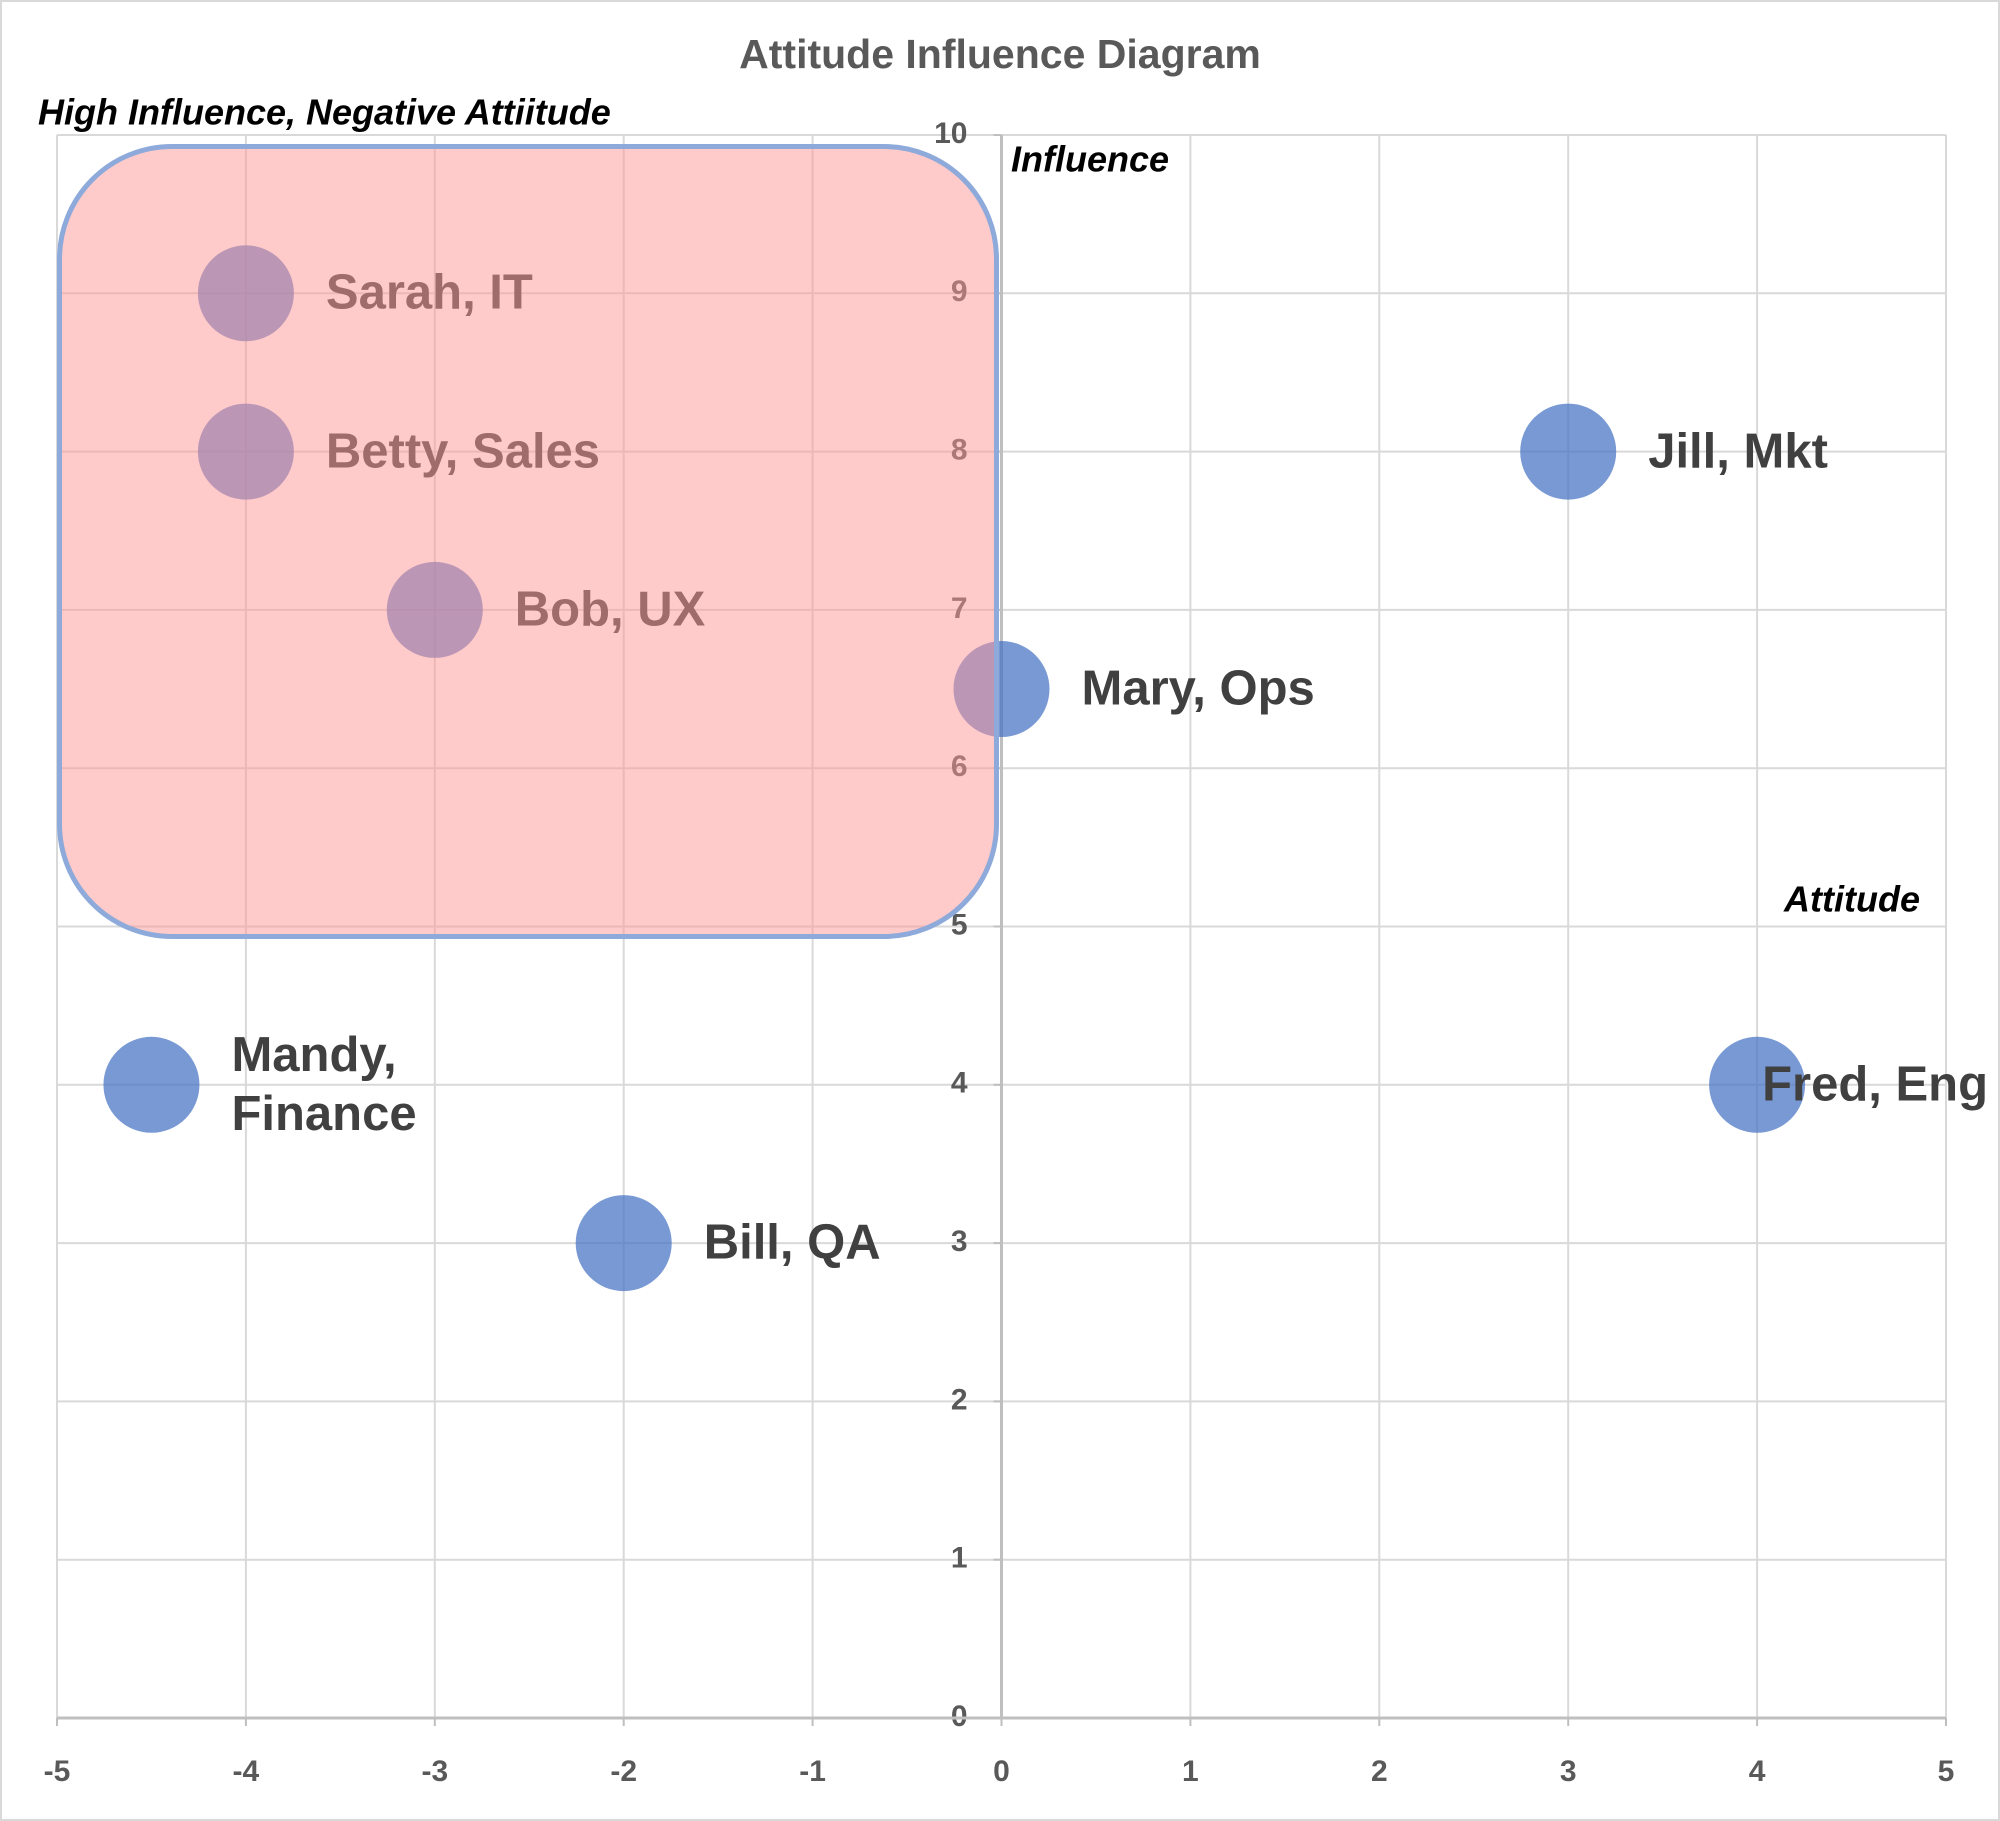 This screenshot has width=2000, height=1821. What do you see at coordinates (57, 1771) in the screenshot?
I see `x-tick-label: -5` at bounding box center [57, 1771].